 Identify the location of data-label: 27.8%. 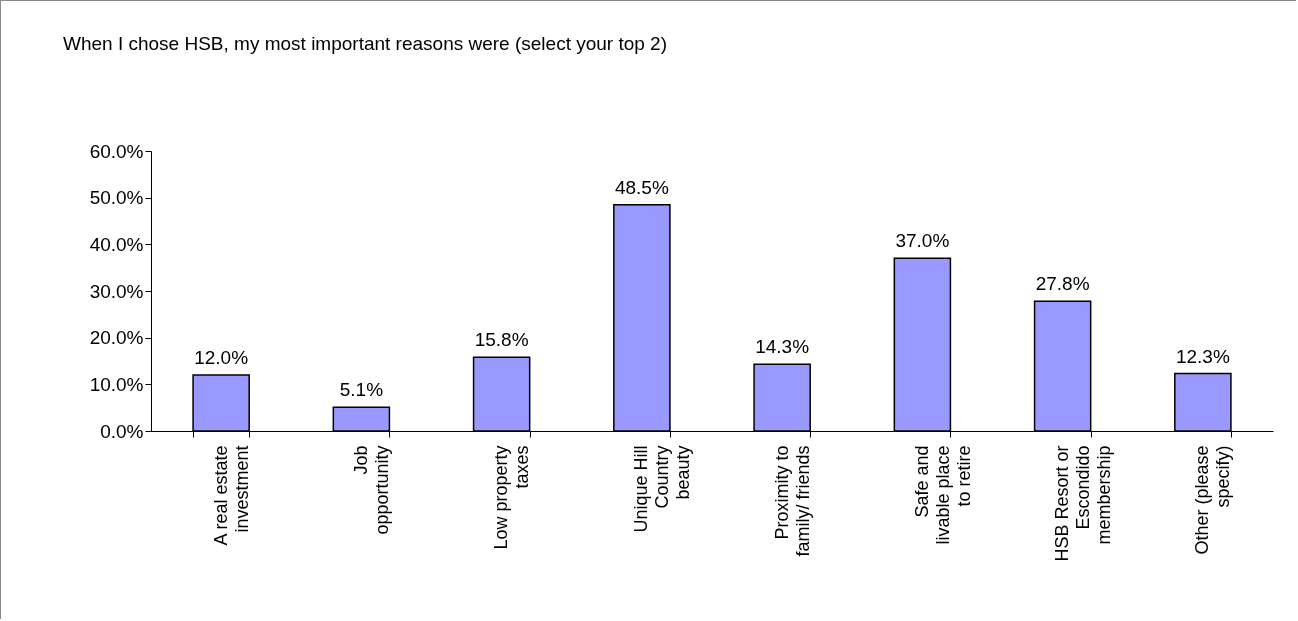
(1062, 284).